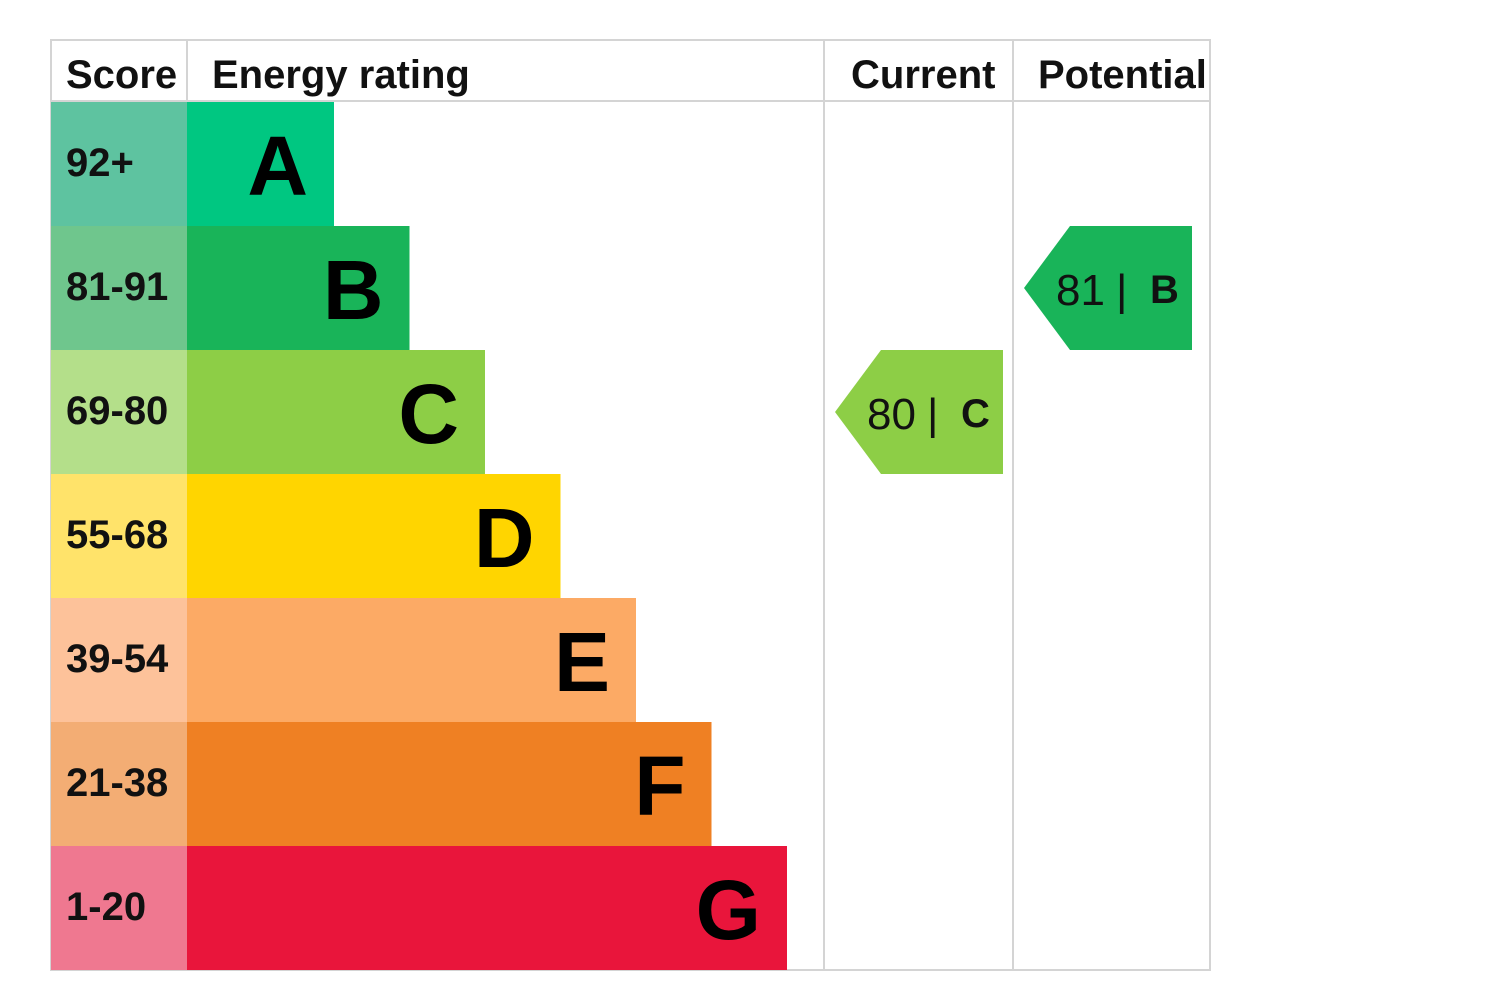  I want to click on score-label-g: 1-20, so click(106, 907).